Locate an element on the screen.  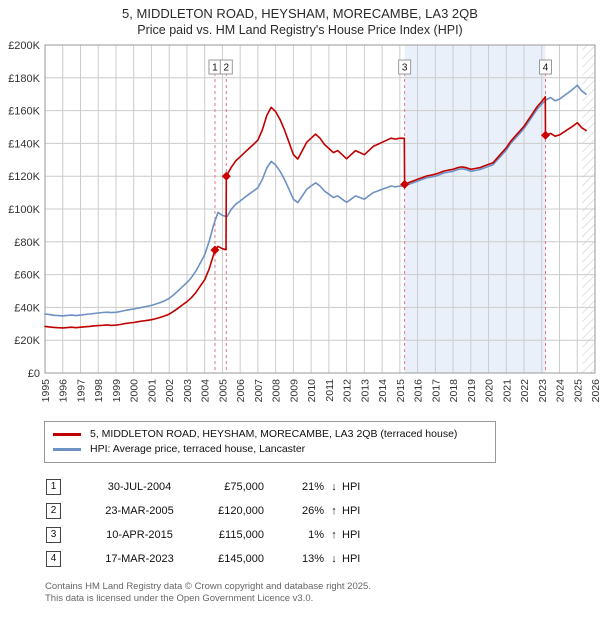
svg-text: 2006 is located at coordinates (241, 391).